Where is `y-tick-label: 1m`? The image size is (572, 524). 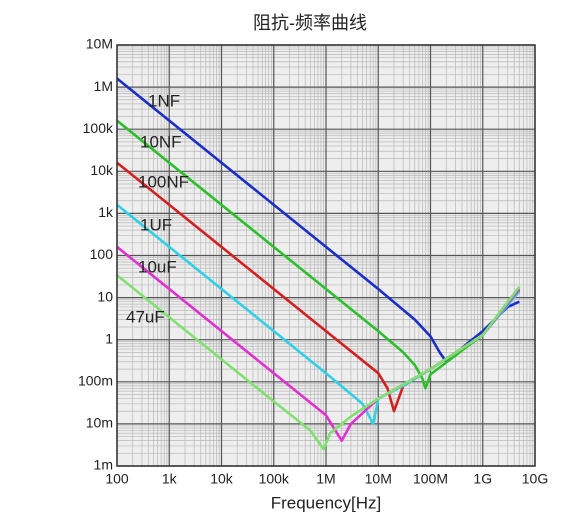 y-tick-label: 1m is located at coordinates (103, 465).